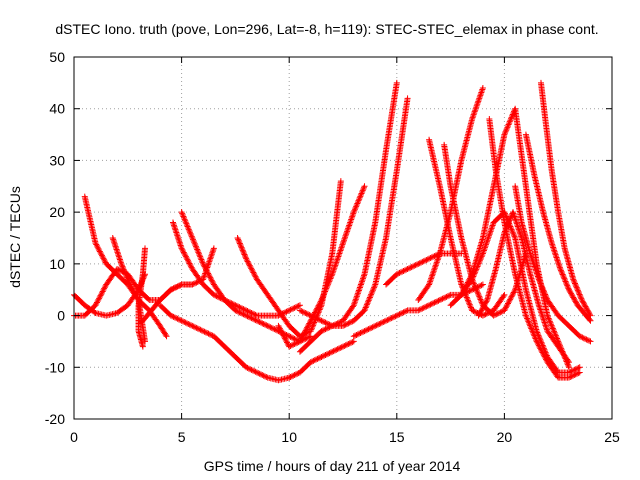  What do you see at coordinates (289, 437) in the screenshot?
I see `x-tick-label: 10` at bounding box center [289, 437].